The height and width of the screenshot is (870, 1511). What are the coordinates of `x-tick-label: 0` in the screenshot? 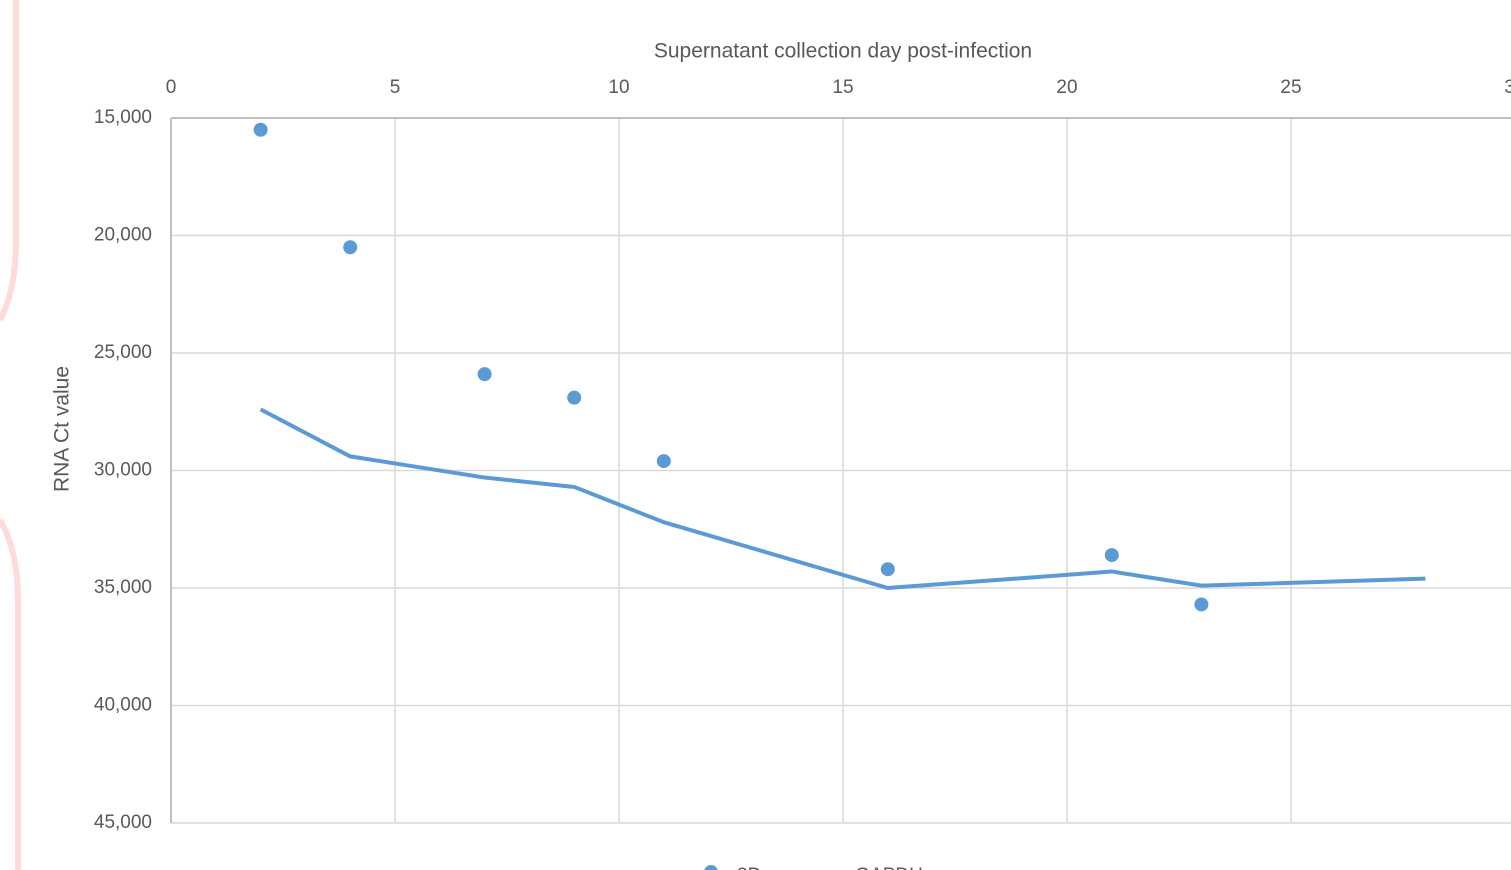 It's located at (171, 87).